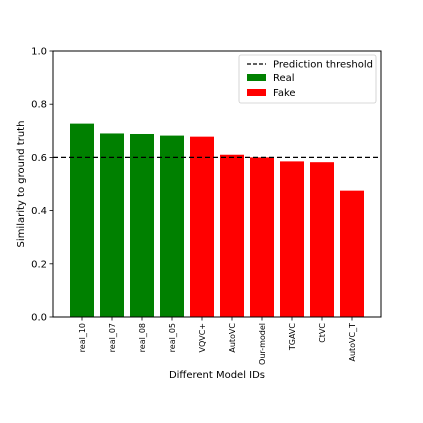  Describe the element at coordinates (256, 77) in the screenshot. I see `legend-real-swatch` at that location.